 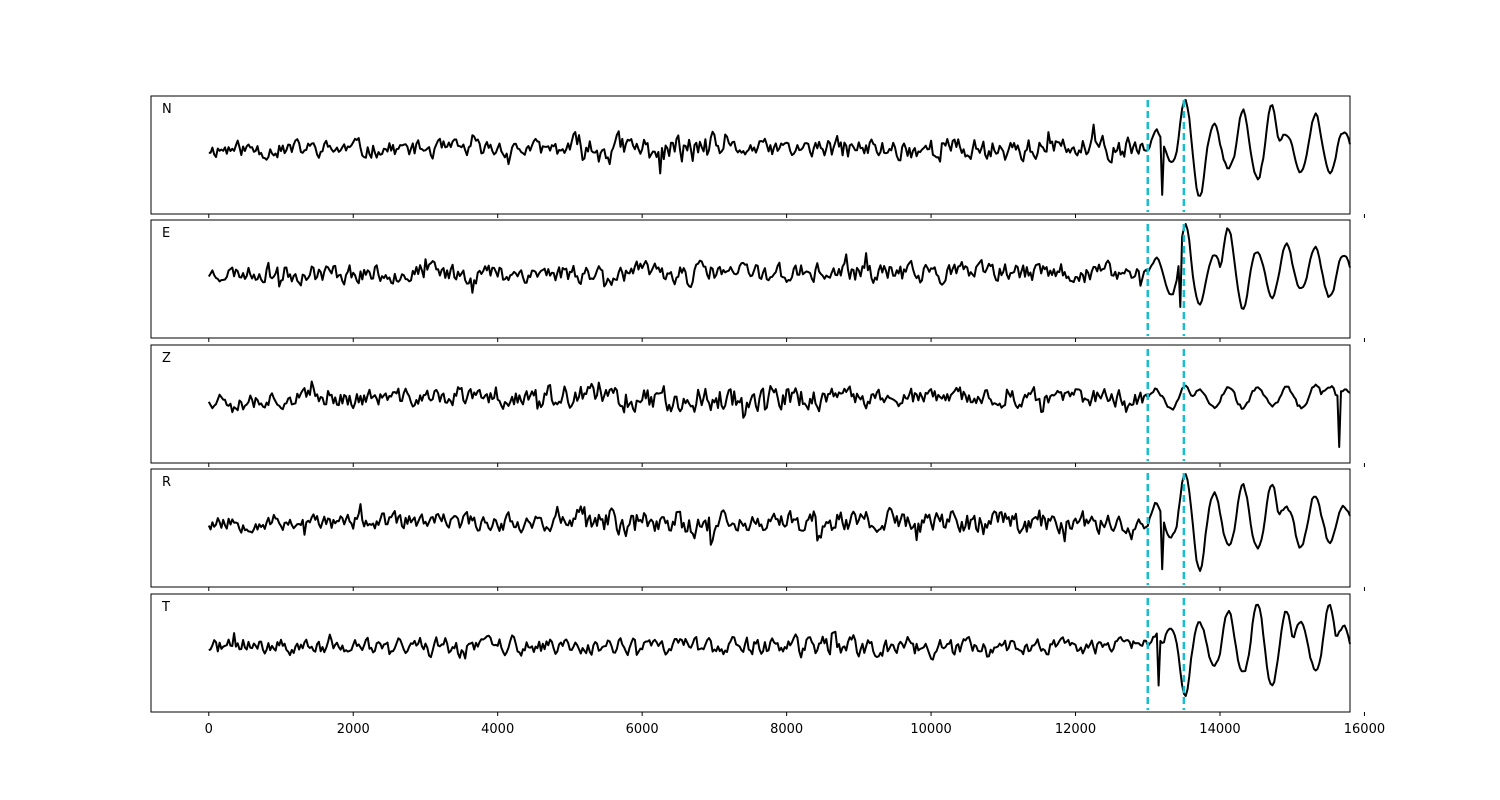 I want to click on x-tick-label: 2000, so click(x=353, y=729).